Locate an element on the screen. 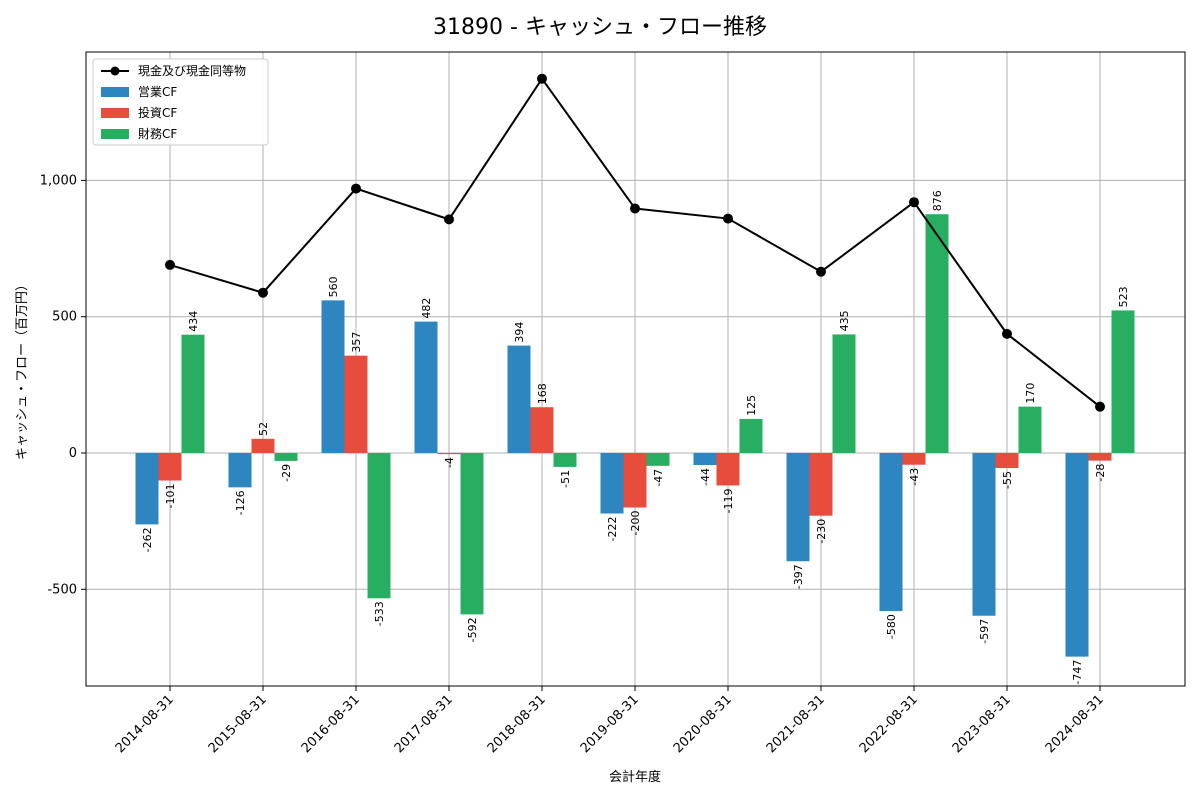 This screenshot has height=800, width=1200. y-tick-label: -500 is located at coordinates (62, 589).